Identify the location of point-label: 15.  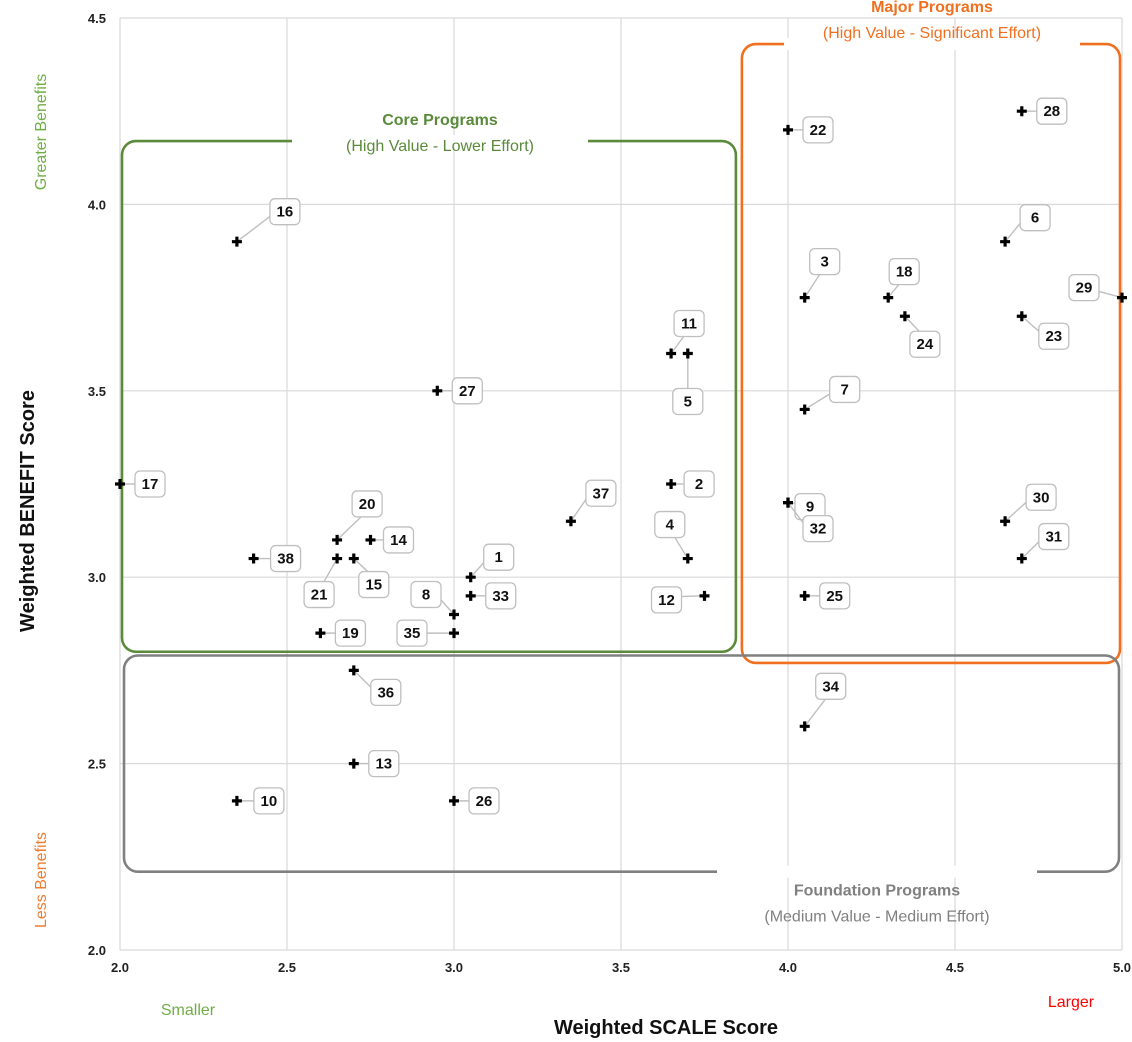
(373, 585).